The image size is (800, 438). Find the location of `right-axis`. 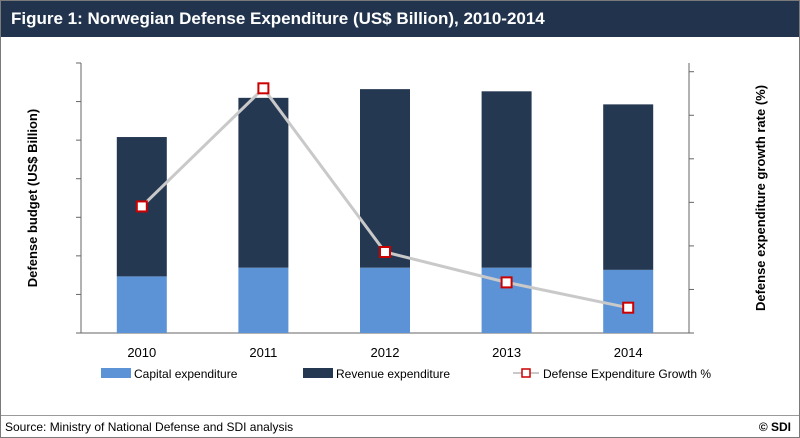

right-axis is located at coordinates (691, 198).